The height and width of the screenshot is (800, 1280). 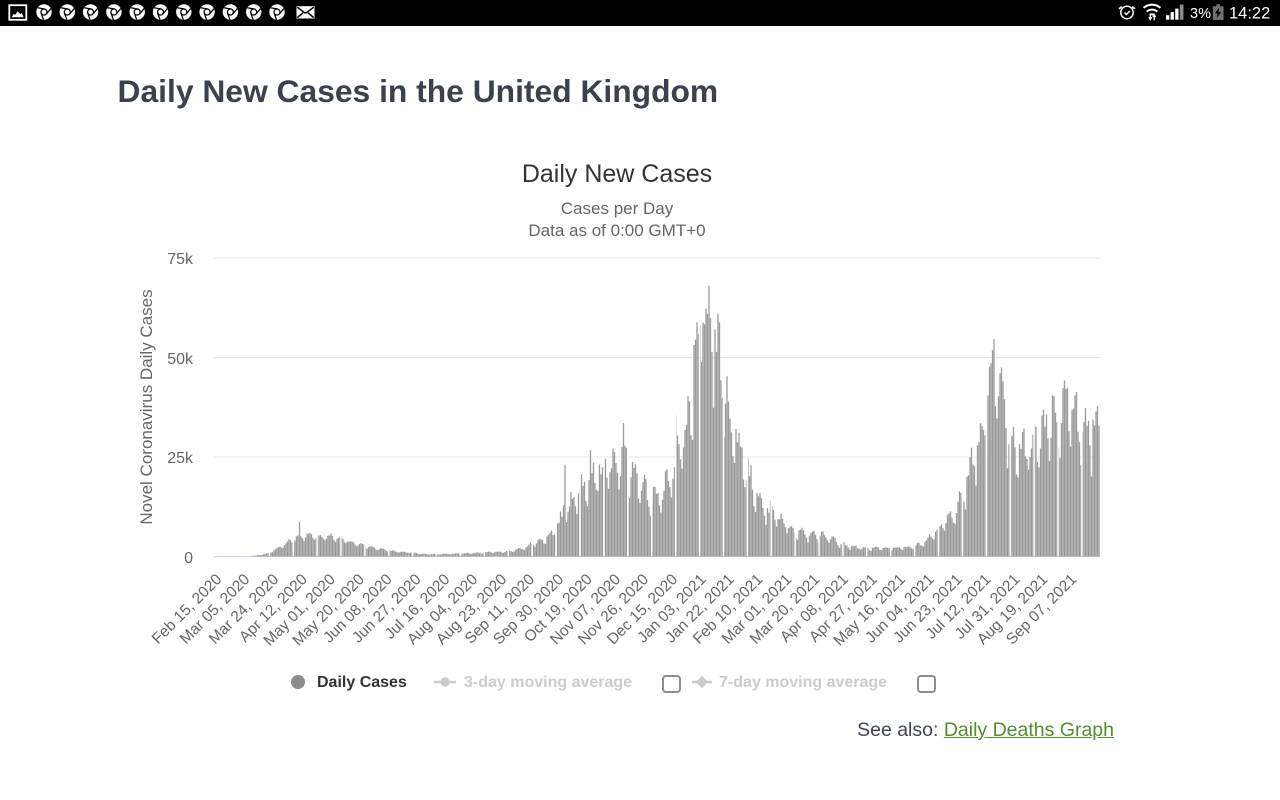 I want to click on svg-text: 14:22, so click(x=1249, y=14).